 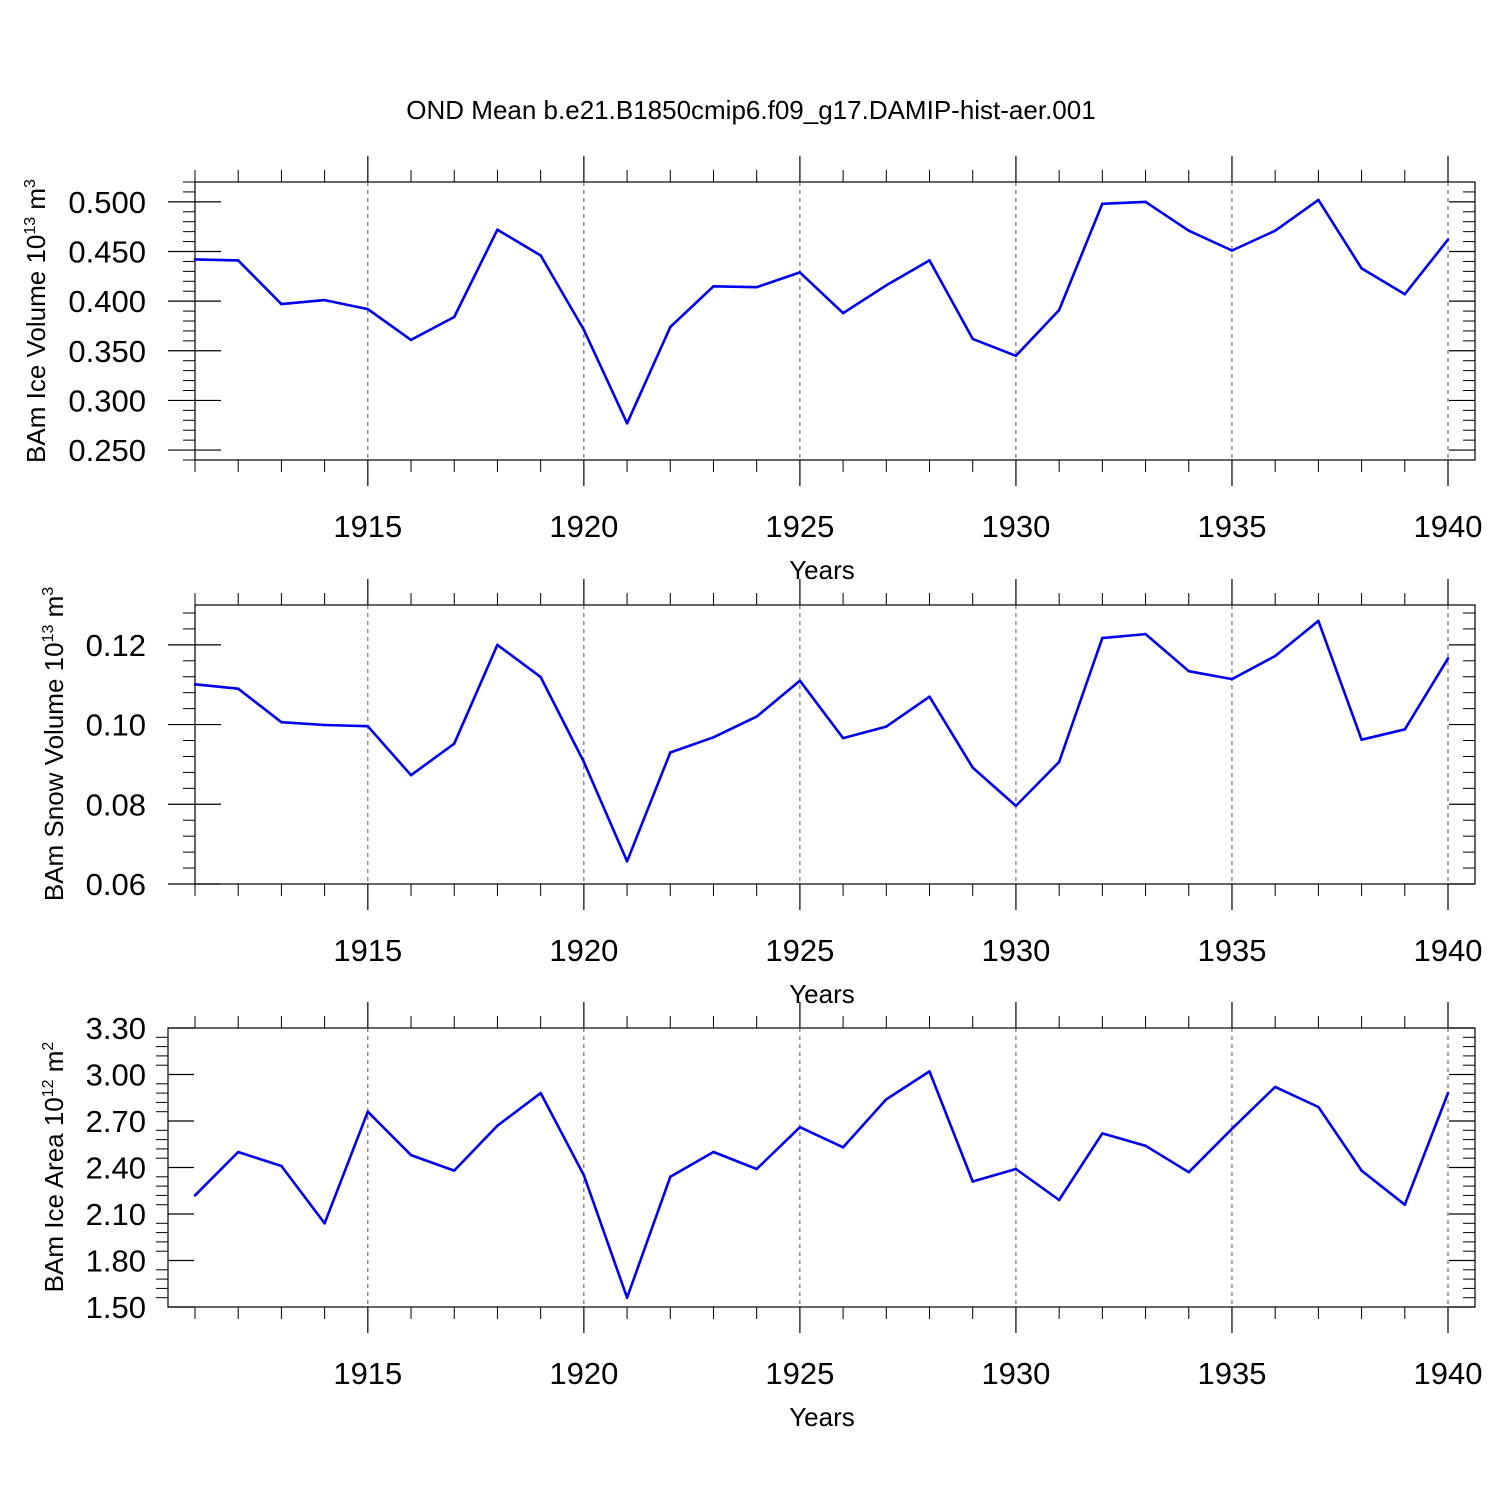 What do you see at coordinates (107, 400) in the screenshot?
I see `y-tick-label: 0.300` at bounding box center [107, 400].